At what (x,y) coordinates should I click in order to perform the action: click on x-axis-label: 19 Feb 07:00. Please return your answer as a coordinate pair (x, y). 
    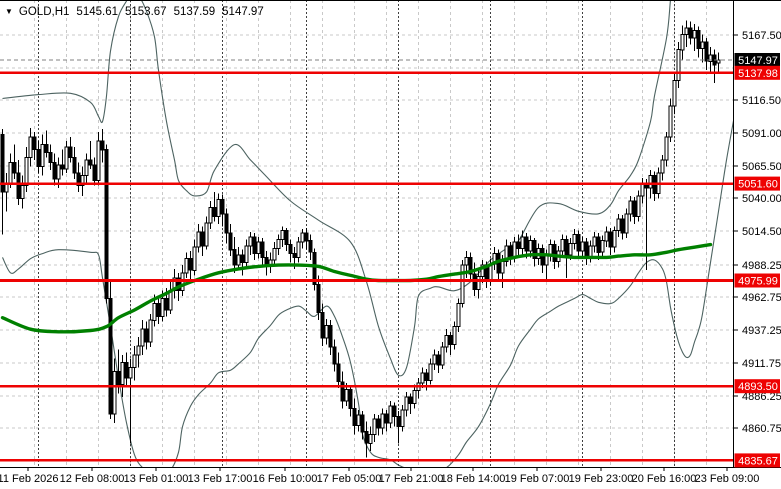
    Looking at the image, I should click on (537, 479).